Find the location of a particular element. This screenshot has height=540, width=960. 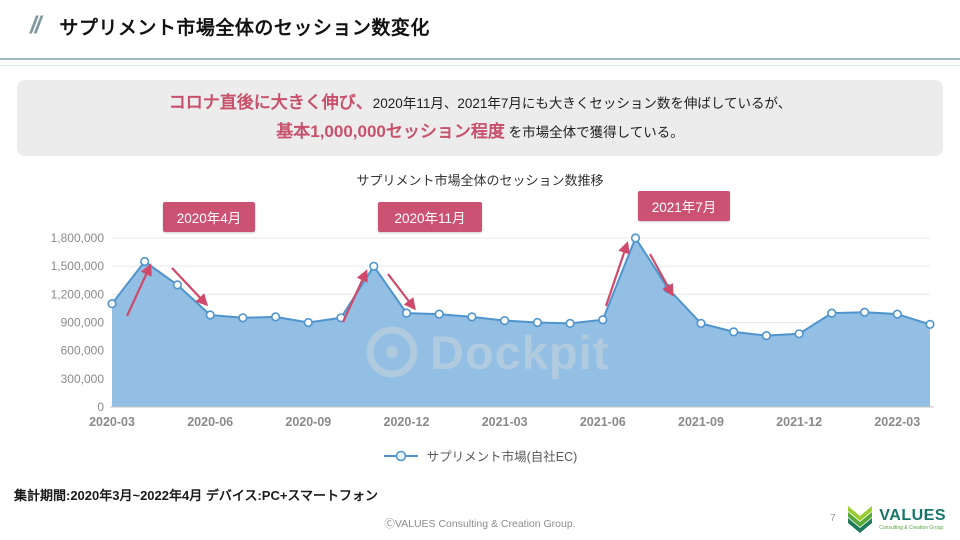

svg-text: 1,500,000 is located at coordinates (78, 266).